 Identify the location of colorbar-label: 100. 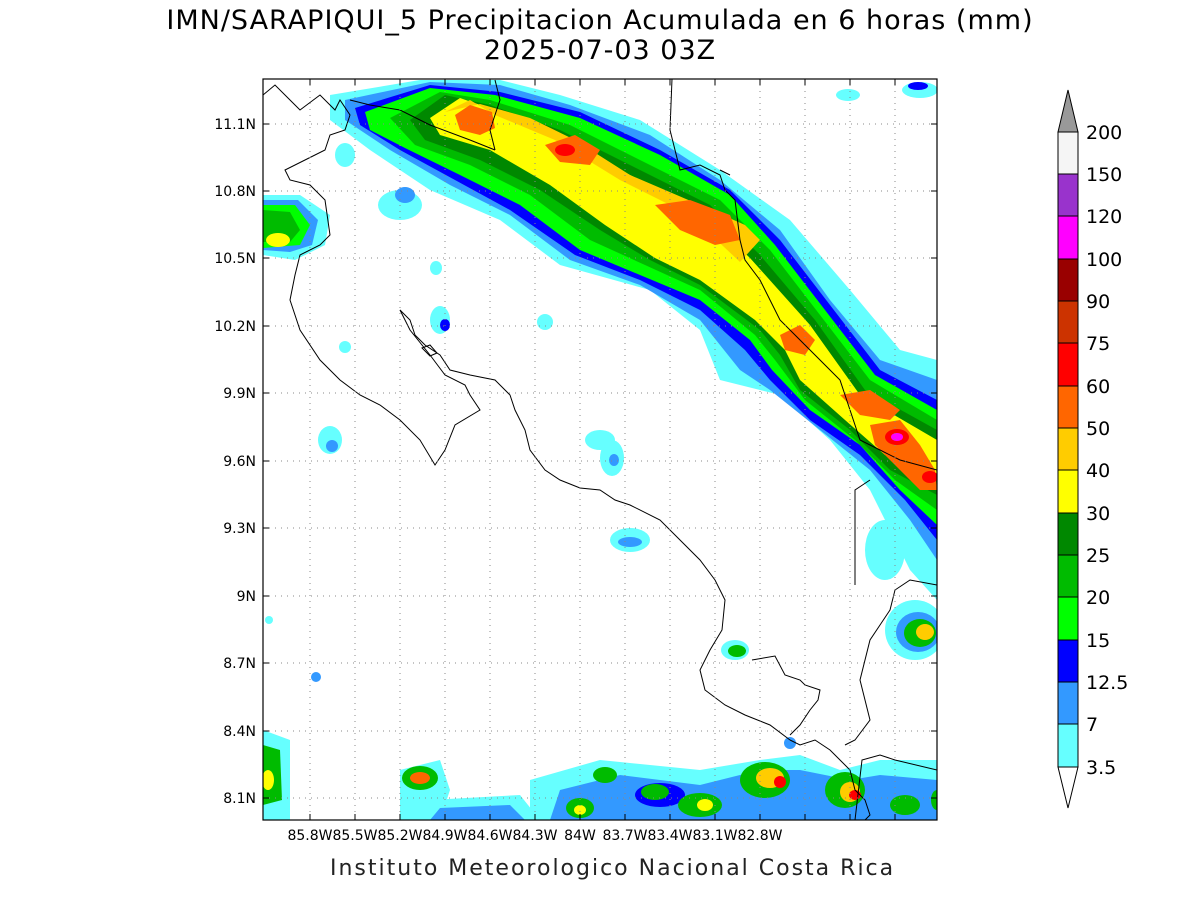
(1104, 260).